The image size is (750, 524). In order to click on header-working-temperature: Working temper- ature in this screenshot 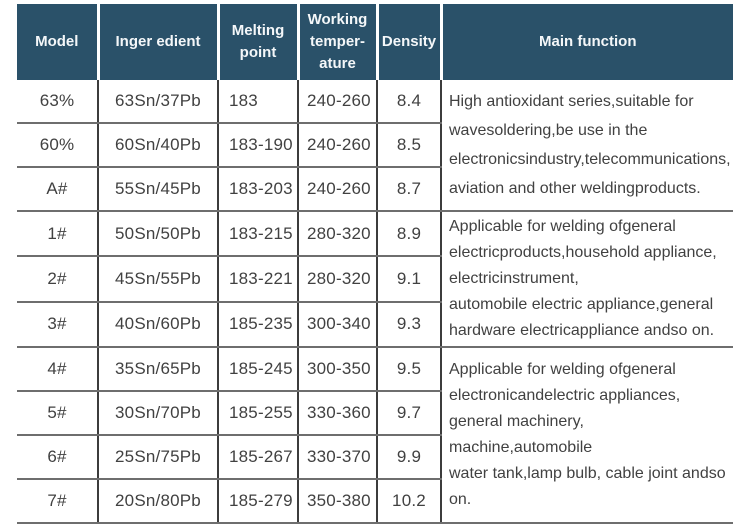, I will do `click(338, 42)`.